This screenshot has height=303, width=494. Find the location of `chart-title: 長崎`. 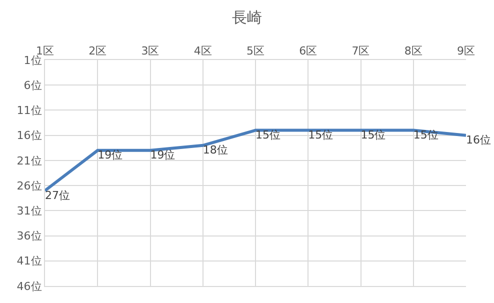

chart-title: 長崎 is located at coordinates (247, 17).